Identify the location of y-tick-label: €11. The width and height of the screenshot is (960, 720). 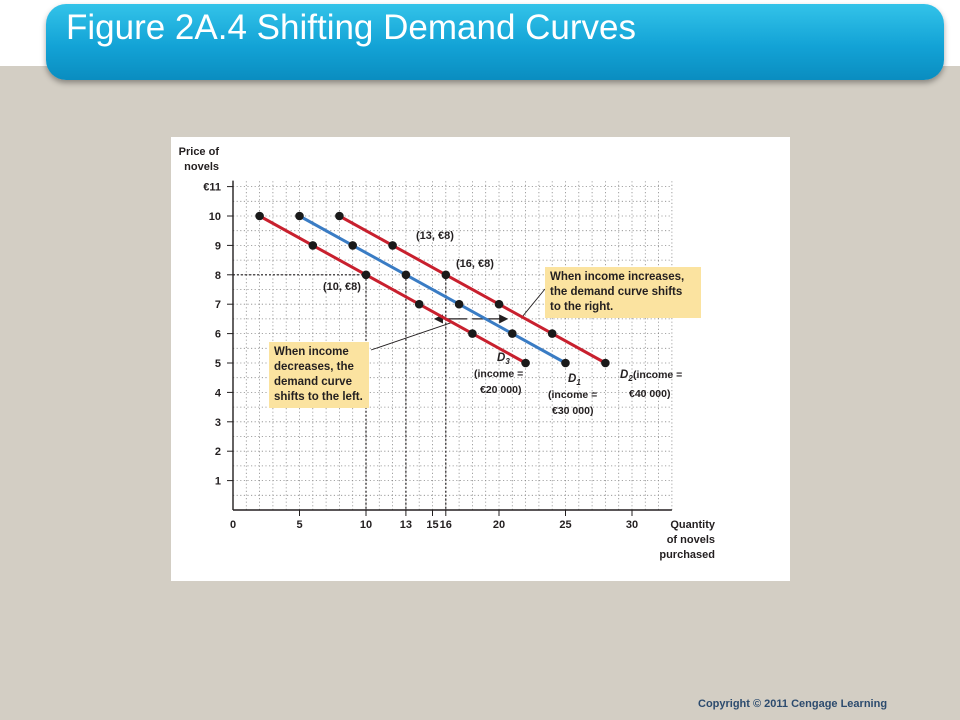
(212, 188).